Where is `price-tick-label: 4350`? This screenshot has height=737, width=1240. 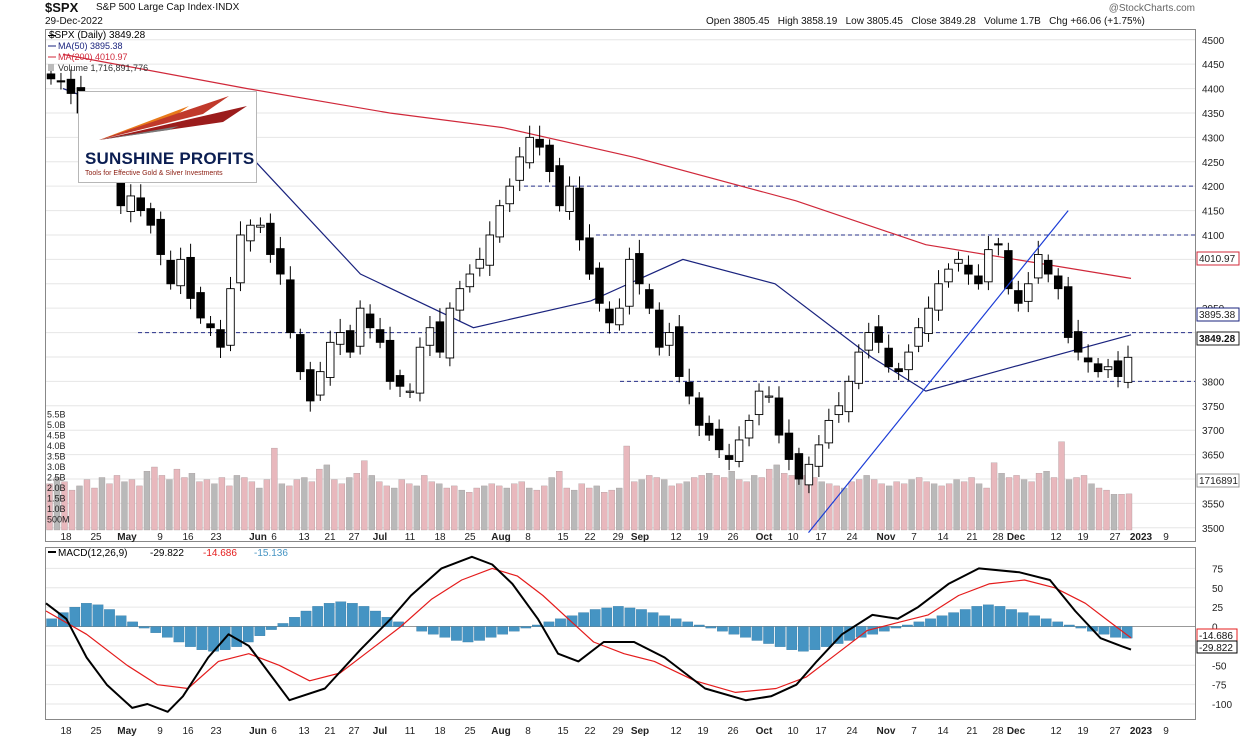 price-tick-label: 4350 is located at coordinates (1213, 114).